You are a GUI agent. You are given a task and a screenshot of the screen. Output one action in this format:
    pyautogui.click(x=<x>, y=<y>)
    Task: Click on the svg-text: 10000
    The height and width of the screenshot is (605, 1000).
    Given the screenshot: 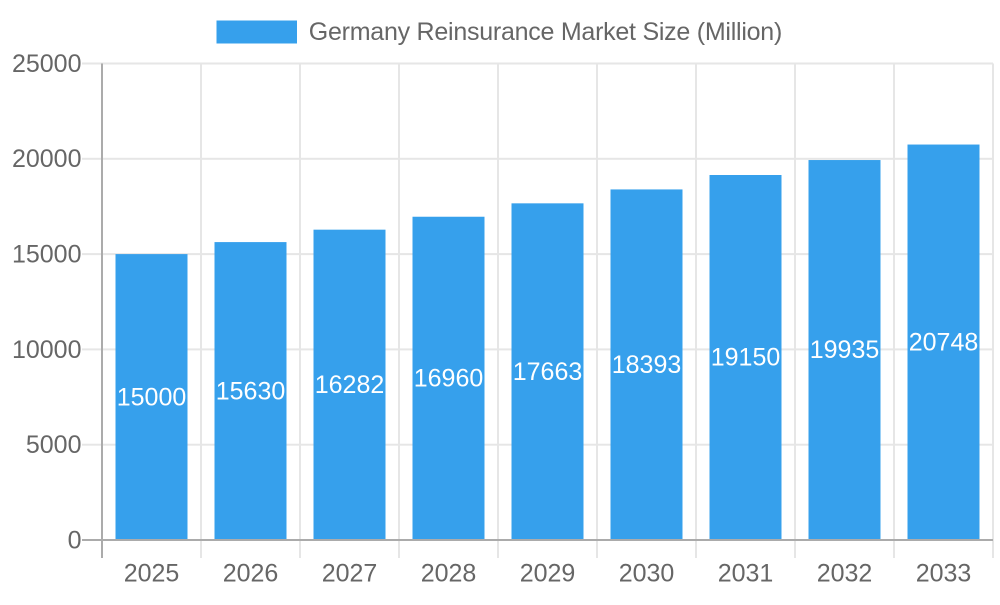 What is the action you would take?
    pyautogui.click(x=47, y=350)
    